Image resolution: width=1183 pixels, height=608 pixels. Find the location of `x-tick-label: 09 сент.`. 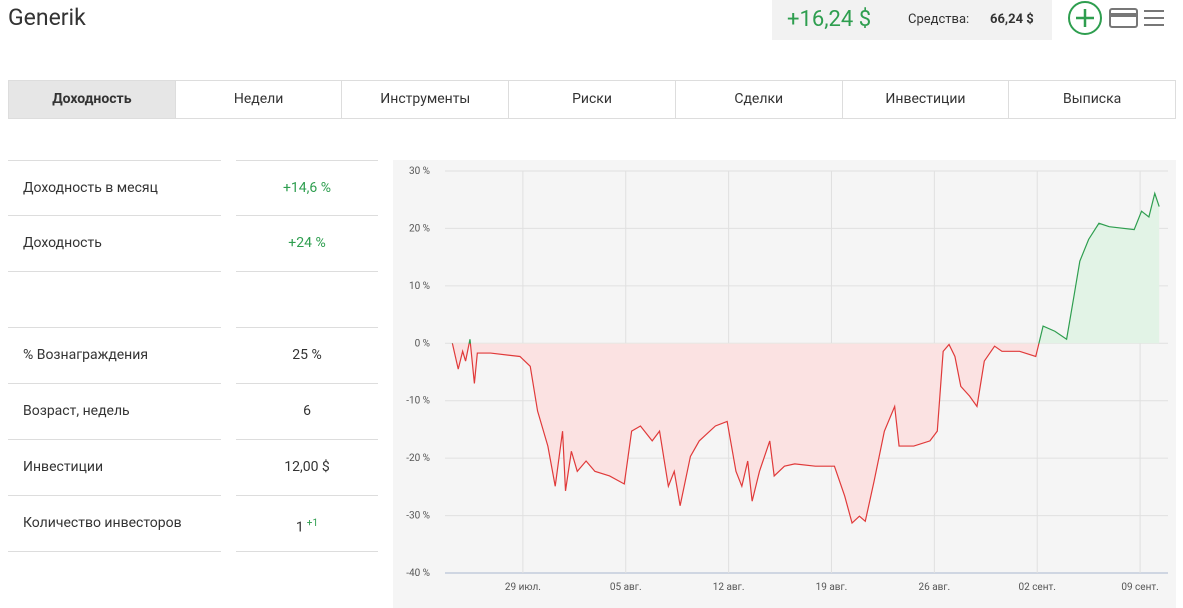

x-tick-label: 09 сент. is located at coordinates (1139, 587).